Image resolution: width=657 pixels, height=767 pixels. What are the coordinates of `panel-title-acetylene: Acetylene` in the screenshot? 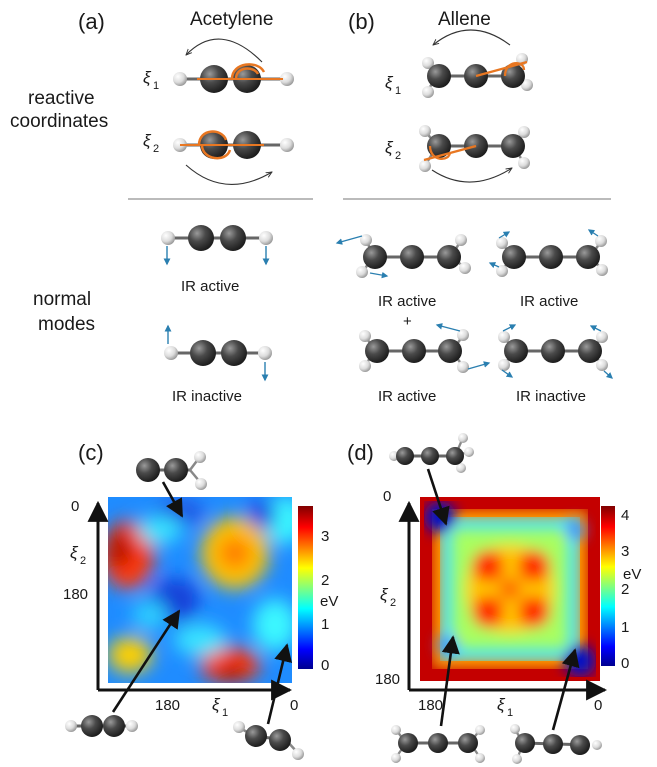 It's located at (231, 19).